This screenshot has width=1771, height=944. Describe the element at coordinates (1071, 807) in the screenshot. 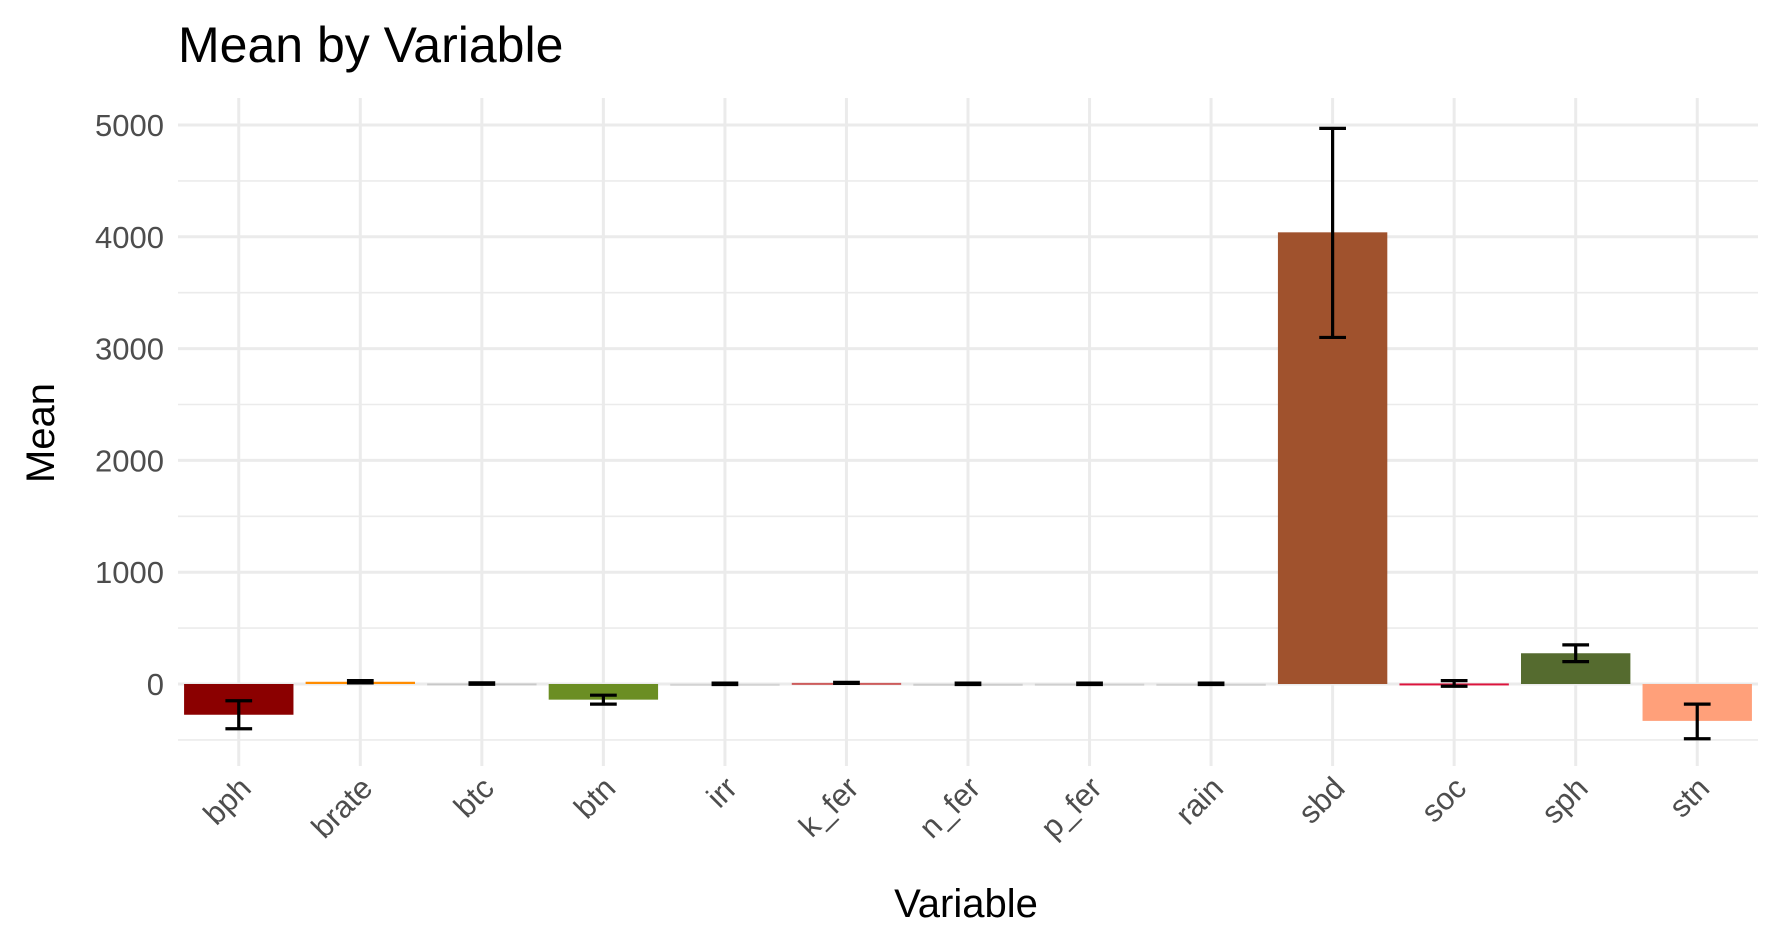

I see `x-tick-label-p_fer: p_fer` at that location.